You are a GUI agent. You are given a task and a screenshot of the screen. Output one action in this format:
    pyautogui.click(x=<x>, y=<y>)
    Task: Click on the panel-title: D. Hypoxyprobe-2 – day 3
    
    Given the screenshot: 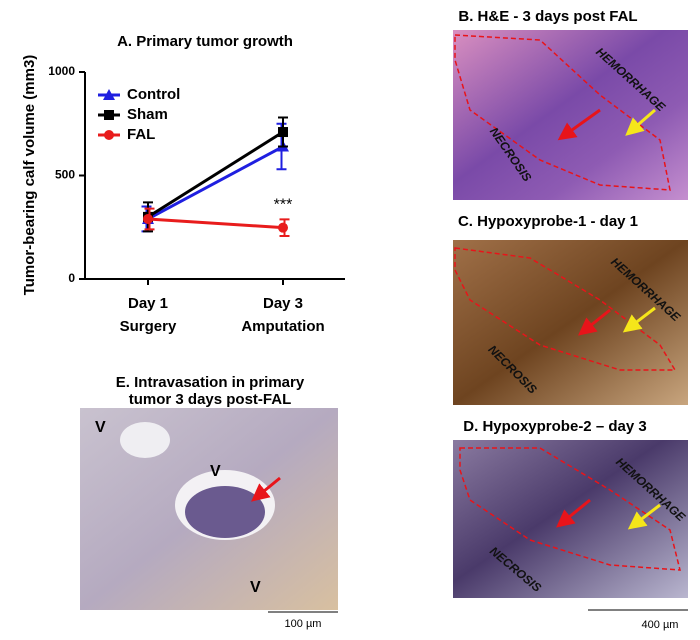 What is the action you would take?
    pyautogui.click(x=554, y=426)
    